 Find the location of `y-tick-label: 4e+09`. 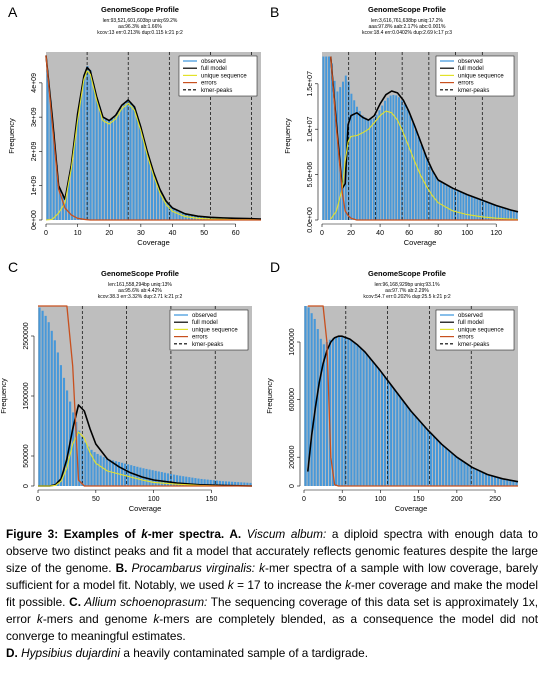

y-tick-label: 4e+09 is located at coordinates (34, 83).